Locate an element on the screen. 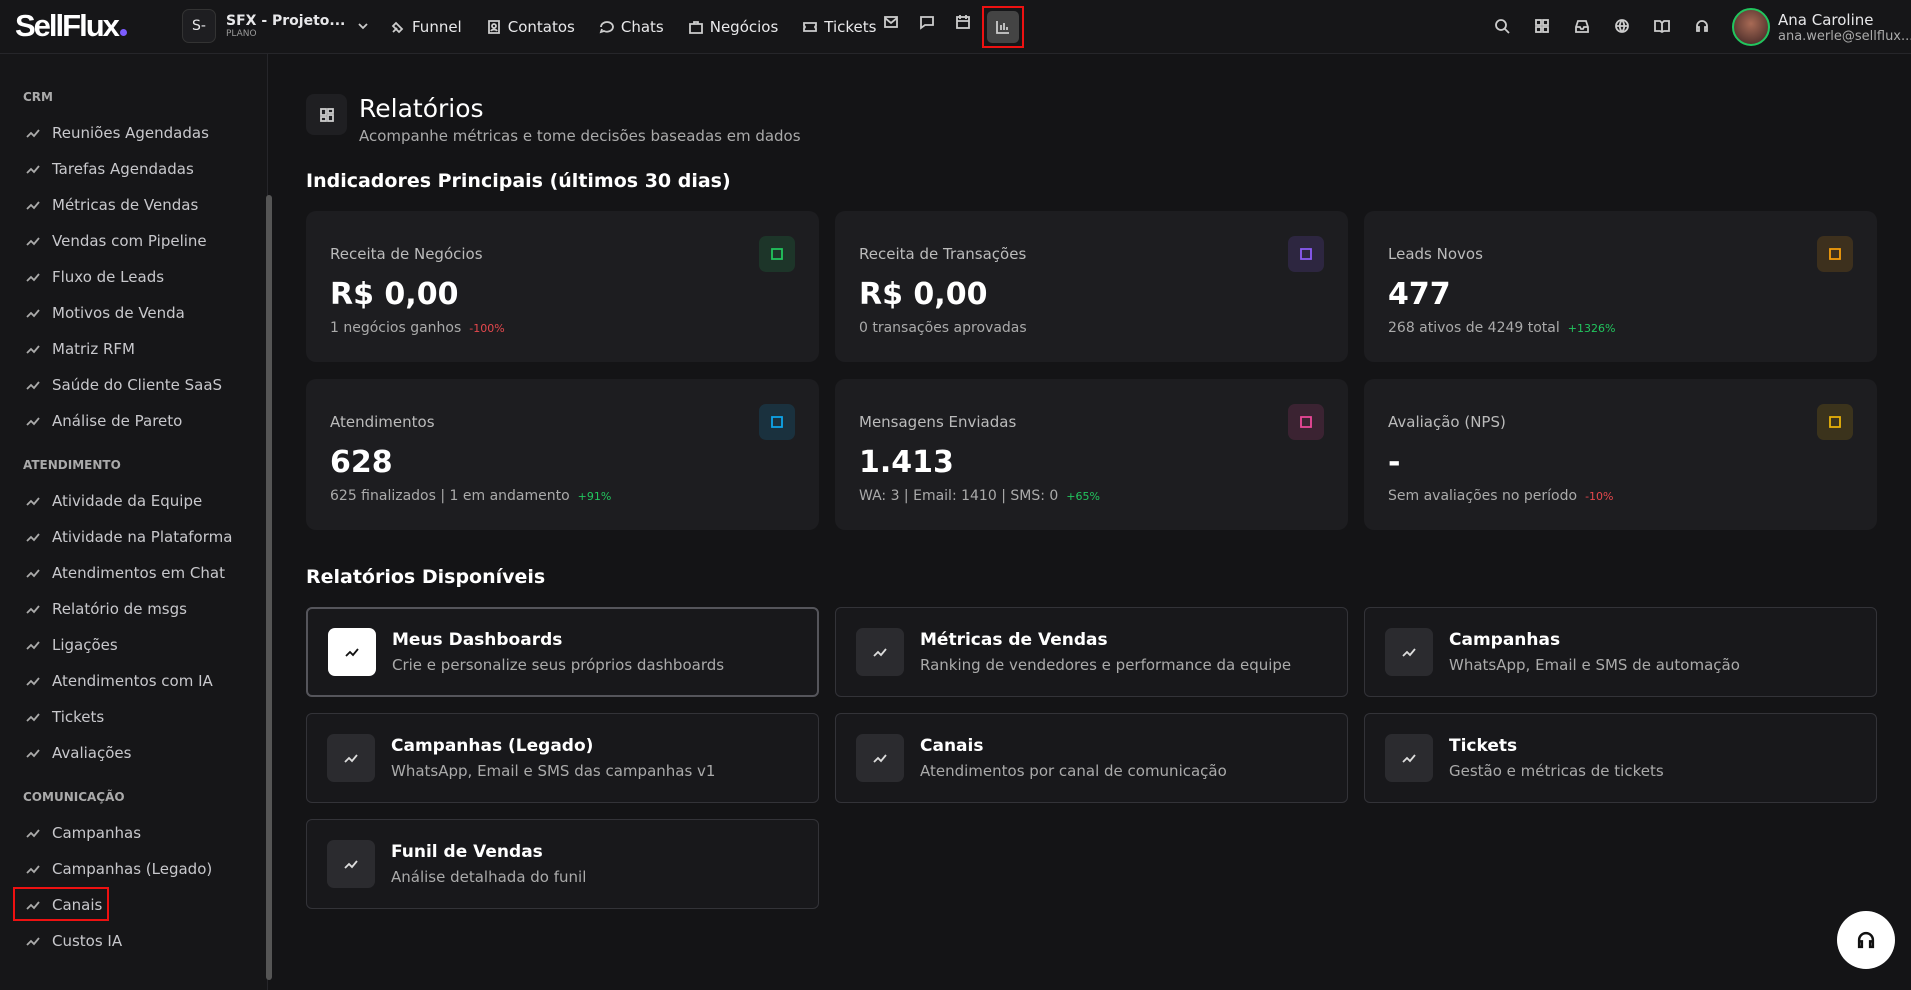 This screenshot has width=1911, height=990. card-label: Mensagens Enviadas is located at coordinates (938, 422).